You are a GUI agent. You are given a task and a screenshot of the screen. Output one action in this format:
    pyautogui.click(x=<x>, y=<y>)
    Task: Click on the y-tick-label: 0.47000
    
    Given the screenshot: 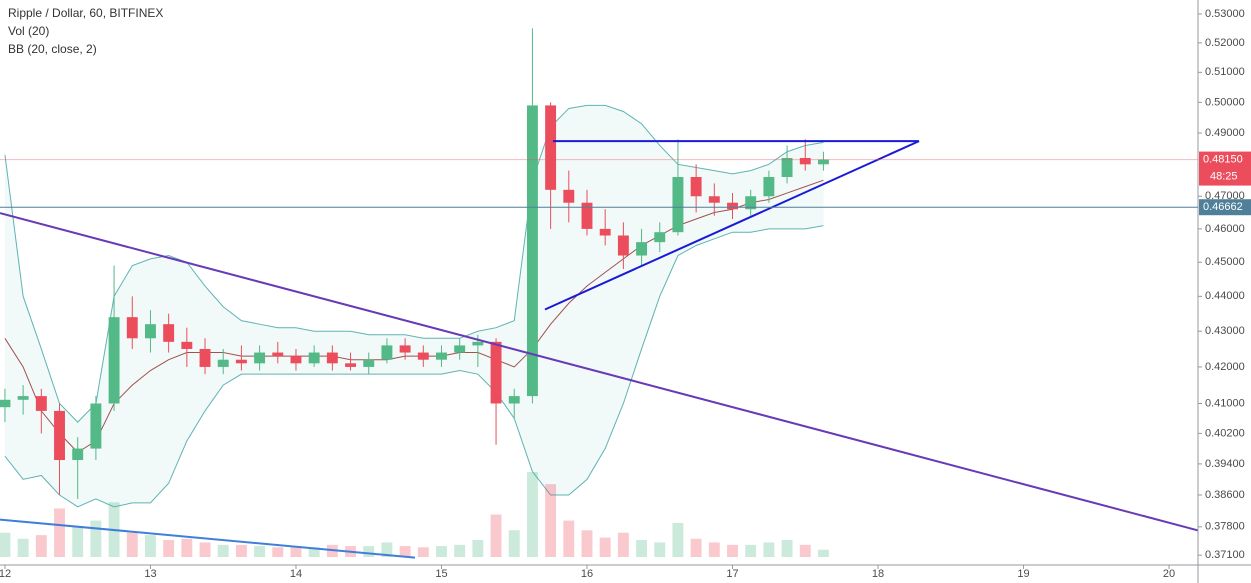 What is the action you would take?
    pyautogui.click(x=1225, y=196)
    